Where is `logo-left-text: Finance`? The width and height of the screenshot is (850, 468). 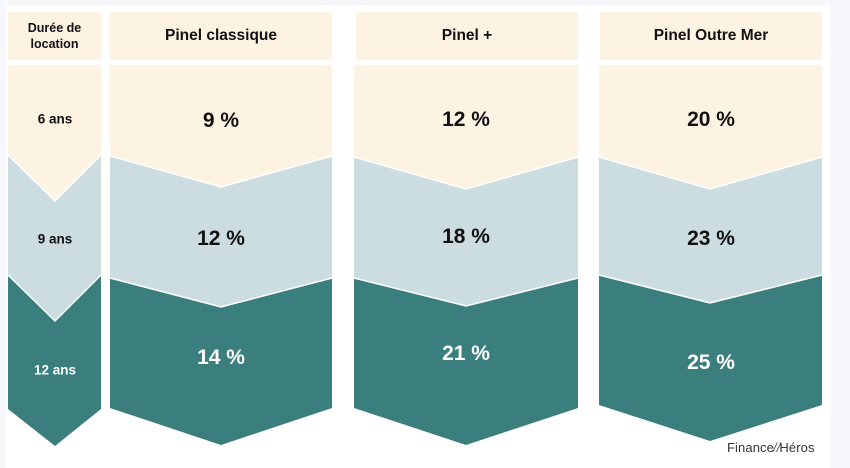
logo-left-text: Finance is located at coordinates (750, 447).